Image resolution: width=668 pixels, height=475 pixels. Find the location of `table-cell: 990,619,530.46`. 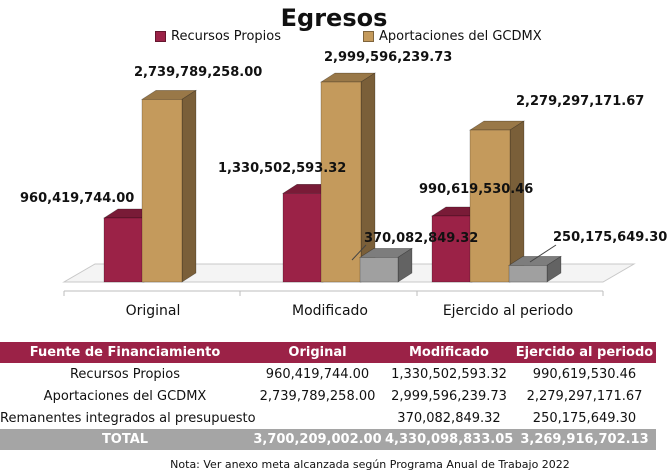

table-cell: 990,619,530.46 is located at coordinates (584, 374).